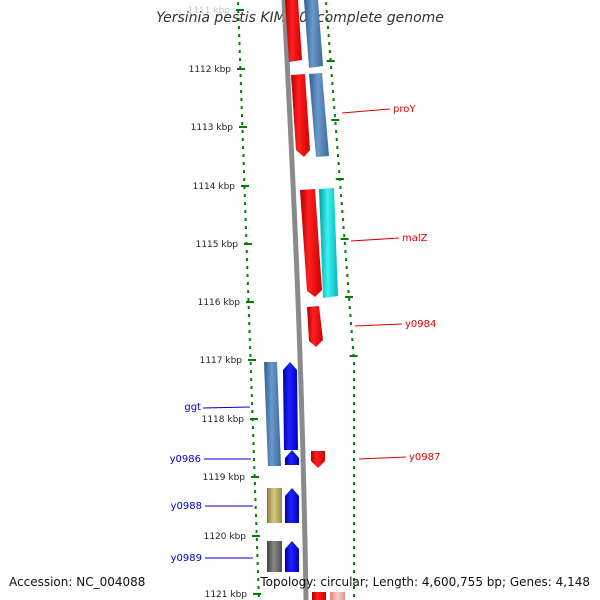 Image resolution: width=600 pixels, height=600 pixels. I want to click on gene-label-y0984: y0984, so click(420, 324).